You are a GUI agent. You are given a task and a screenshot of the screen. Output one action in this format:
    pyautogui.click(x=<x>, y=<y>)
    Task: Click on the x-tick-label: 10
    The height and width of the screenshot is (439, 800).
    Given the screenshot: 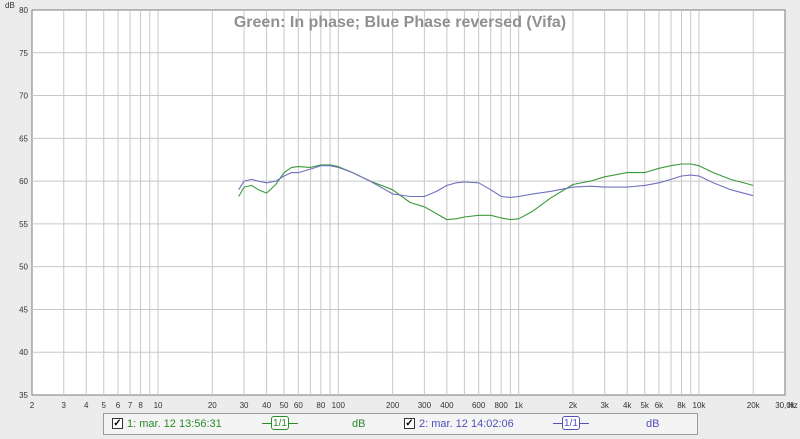 What is the action you would take?
    pyautogui.click(x=158, y=405)
    